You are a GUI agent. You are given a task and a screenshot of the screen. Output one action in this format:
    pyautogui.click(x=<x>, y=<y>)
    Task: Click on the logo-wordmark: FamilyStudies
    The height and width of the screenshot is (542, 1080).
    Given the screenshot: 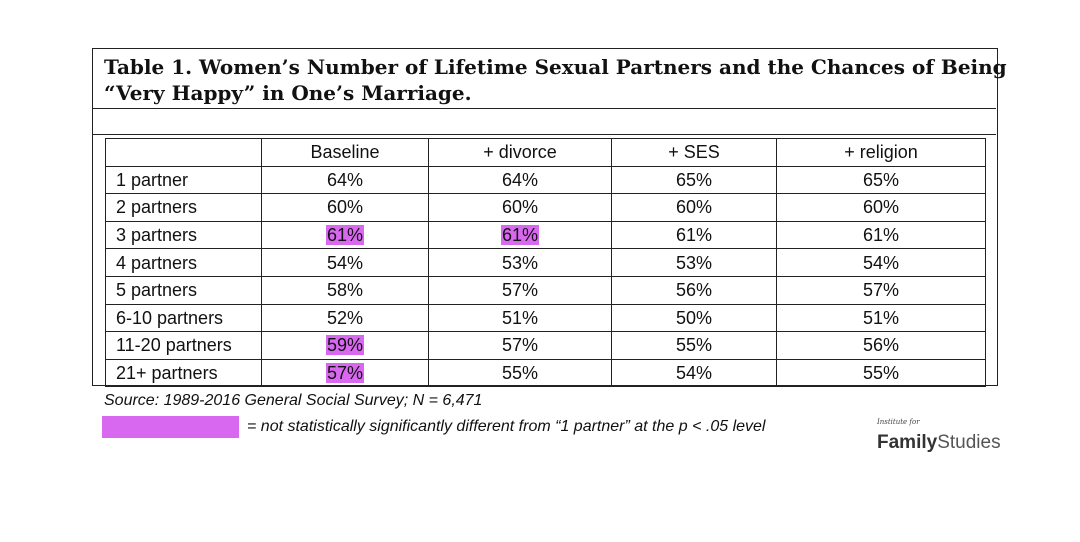 What is the action you would take?
    pyautogui.click(x=939, y=443)
    